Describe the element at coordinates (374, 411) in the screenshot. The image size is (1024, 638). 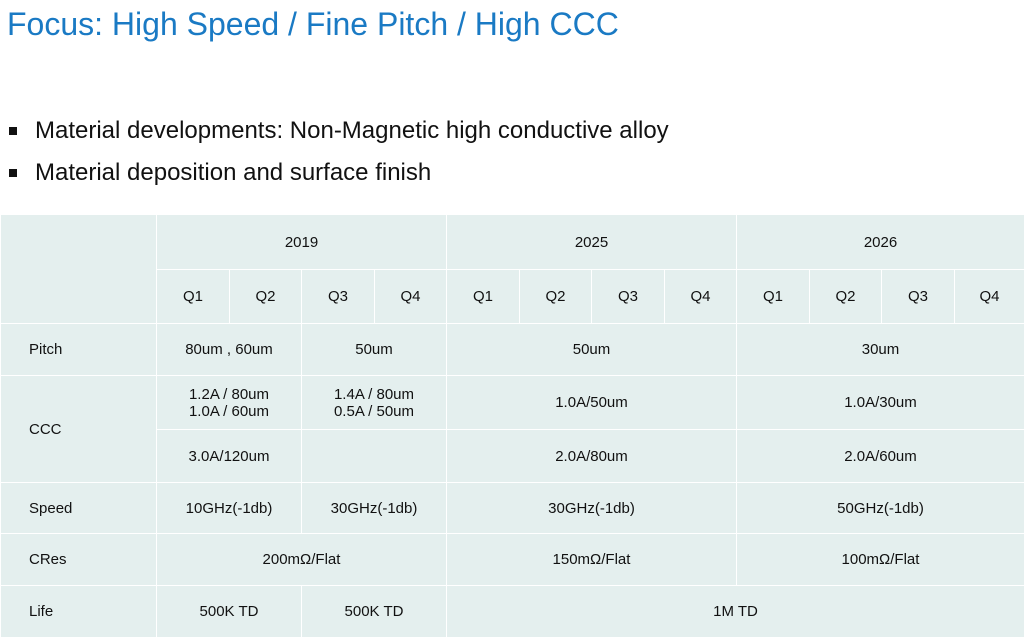
I see `cell-line: 0.5A / 50um` at that location.